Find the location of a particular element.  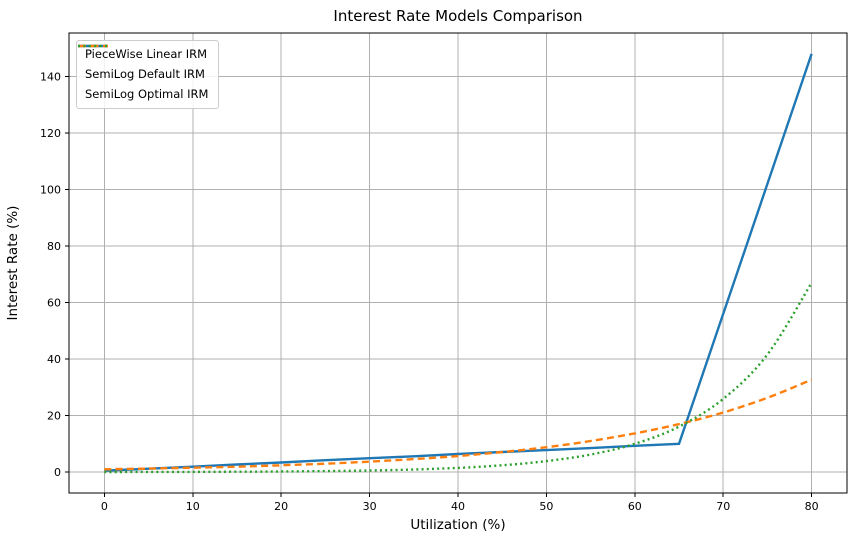

legend-item-2: SemiLog Default IRM is located at coordinates (143, 63).